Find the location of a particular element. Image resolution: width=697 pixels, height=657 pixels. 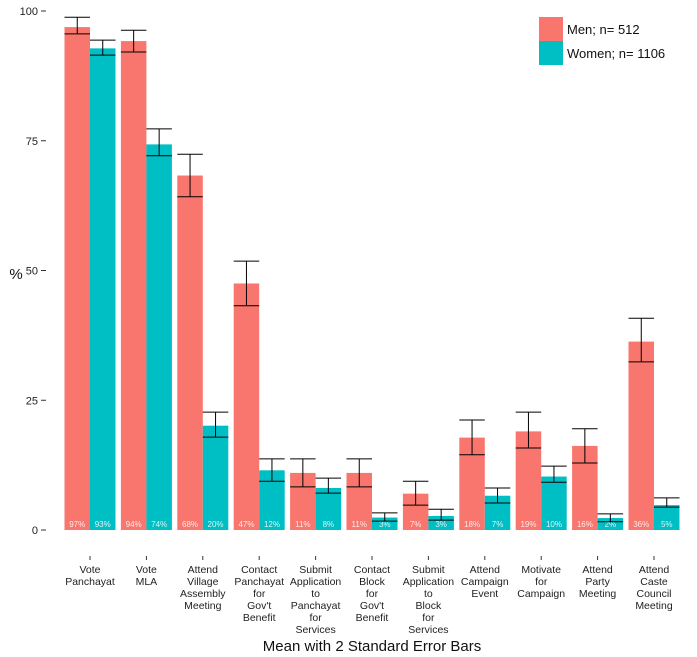

x-axis-label: Mean with 2 Standard Error Bars is located at coordinates (372, 646).